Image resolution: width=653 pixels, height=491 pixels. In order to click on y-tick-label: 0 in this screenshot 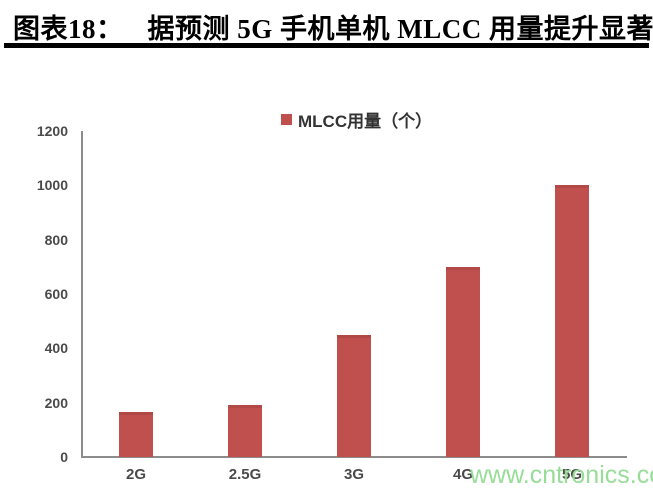, I will do `click(64, 457)`.